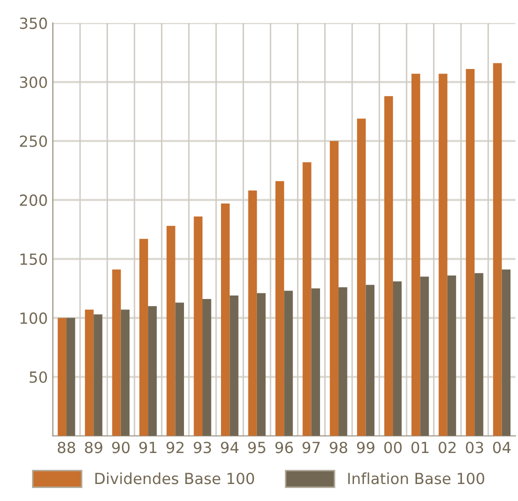  What do you see at coordinates (416, 478) in the screenshot?
I see `legend-label: Inflation Base 100` at bounding box center [416, 478].